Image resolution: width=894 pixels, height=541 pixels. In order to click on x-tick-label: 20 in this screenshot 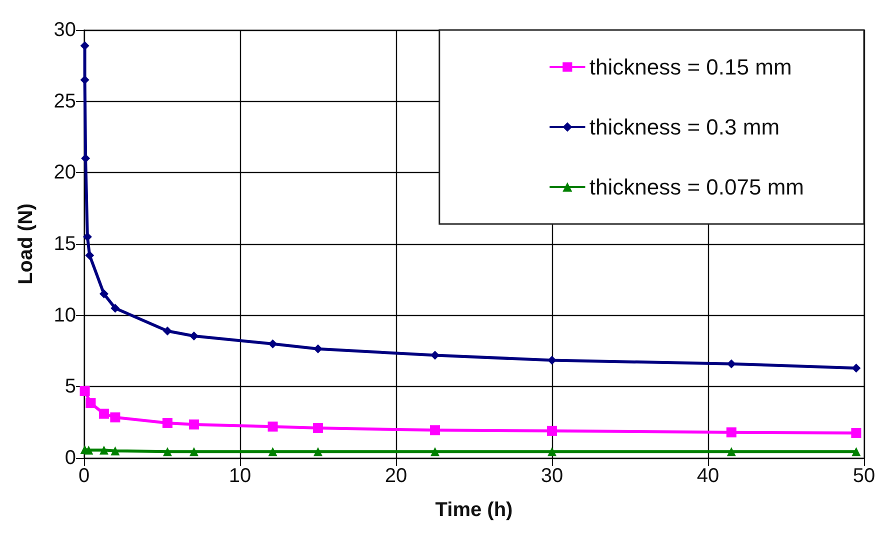, I will do `click(396, 476)`.